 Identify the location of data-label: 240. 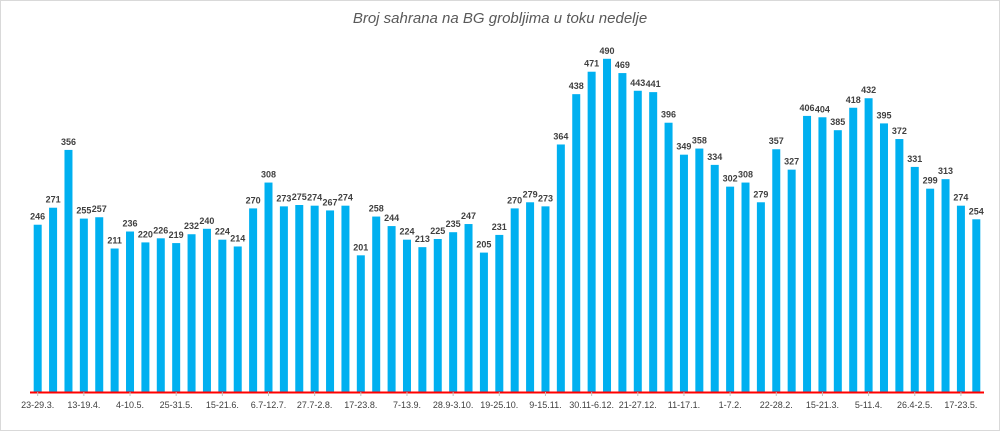
(206, 221).